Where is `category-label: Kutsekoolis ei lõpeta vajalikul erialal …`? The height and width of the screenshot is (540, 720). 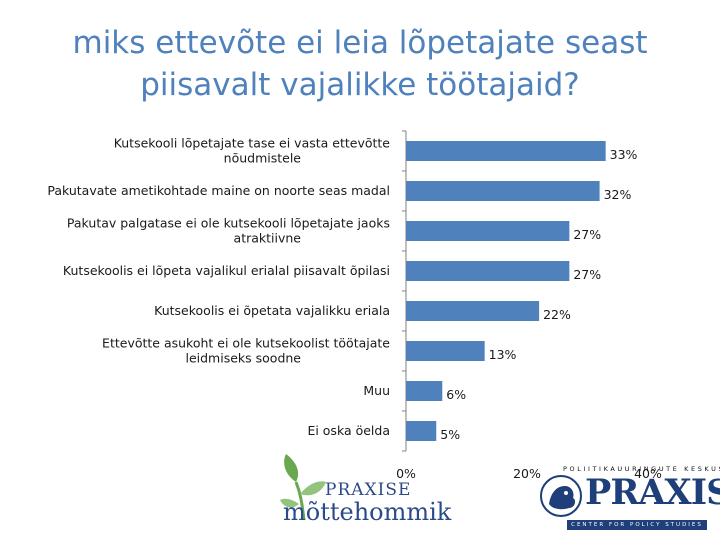 category-label: Kutsekoolis ei lõpeta vajalikul erialal … is located at coordinates (226, 270).